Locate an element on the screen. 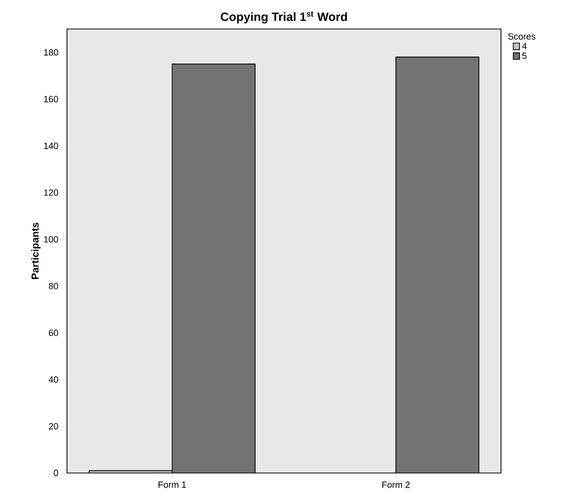 The height and width of the screenshot is (499, 563). y-tick-label: 100 is located at coordinates (51, 239).